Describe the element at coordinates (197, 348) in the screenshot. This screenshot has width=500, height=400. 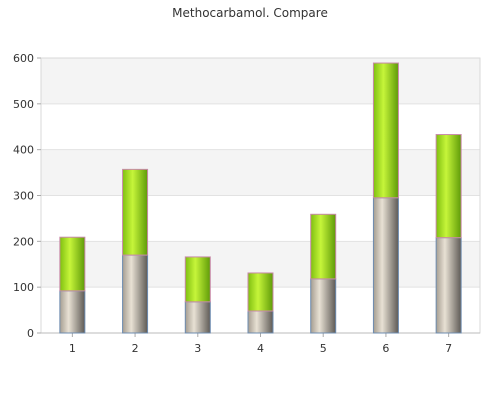
I see `x-tick-label: 3` at that location.